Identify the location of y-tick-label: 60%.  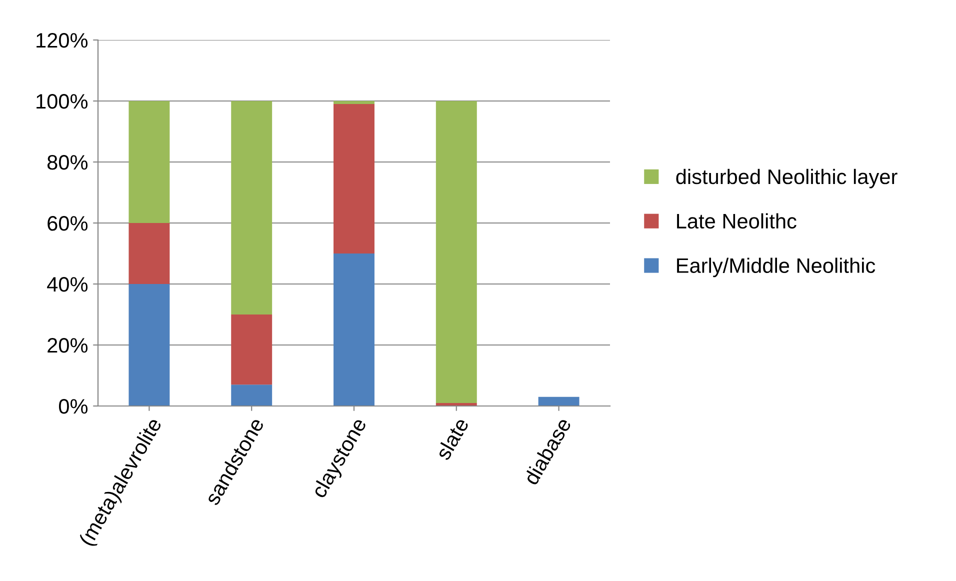
(68, 223).